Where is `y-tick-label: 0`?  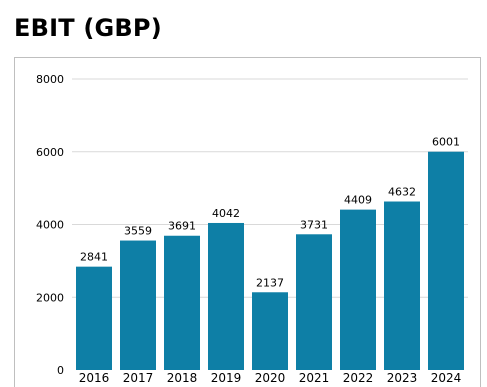
y-tick-label: 0 is located at coordinates (60, 370).